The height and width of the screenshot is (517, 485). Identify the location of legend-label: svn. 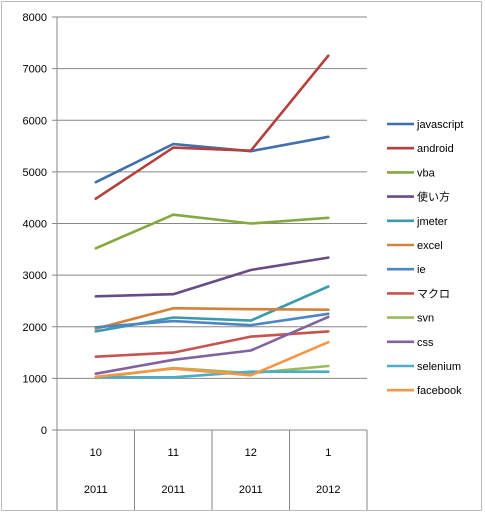
(425, 319).